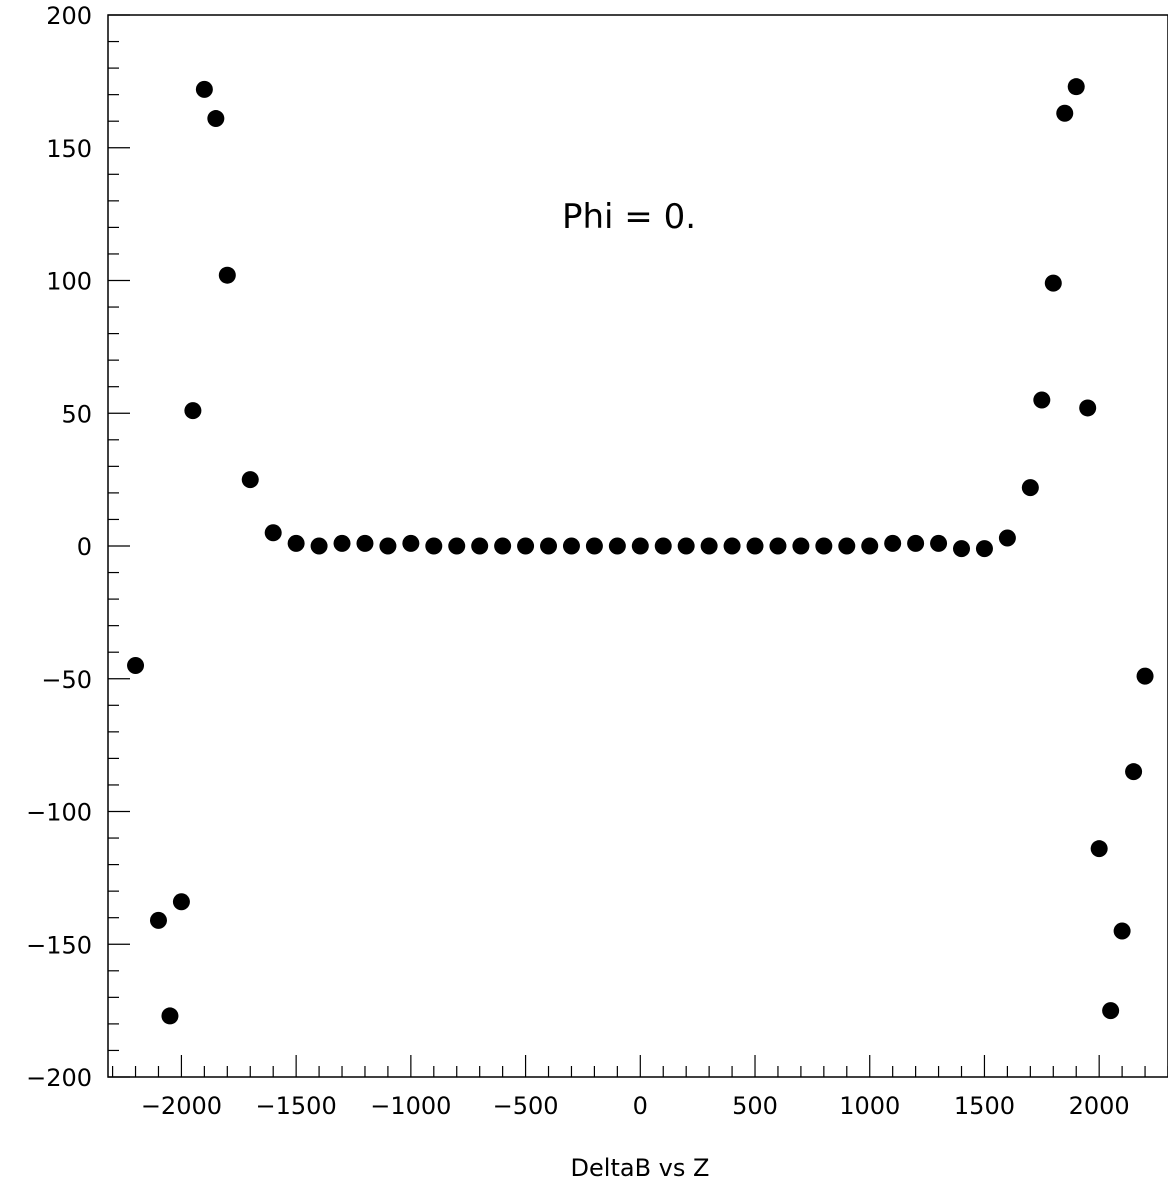  Describe the element at coordinates (640, 1168) in the screenshot. I see `x-axis-title: DeltaB vs Z` at that location.